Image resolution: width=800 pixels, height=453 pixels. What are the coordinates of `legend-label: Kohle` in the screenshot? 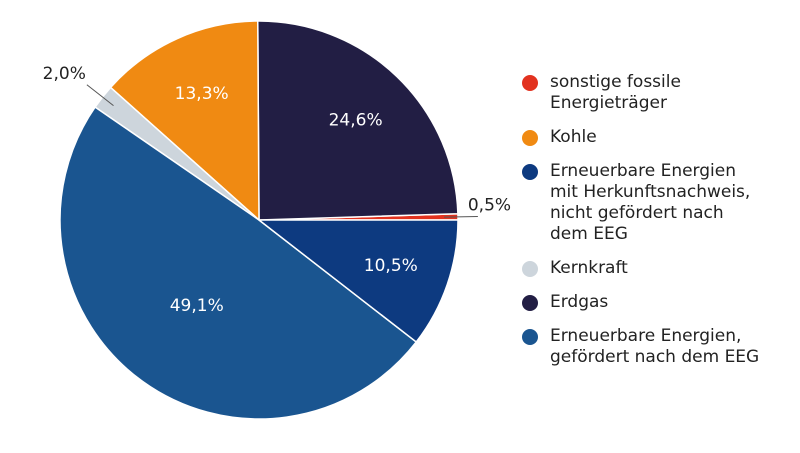 It's located at (573, 137).